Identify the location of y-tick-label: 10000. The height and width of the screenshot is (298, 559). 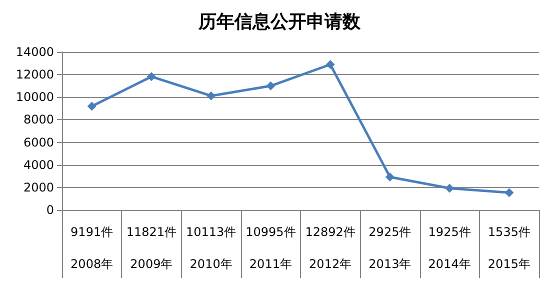
(35, 97).